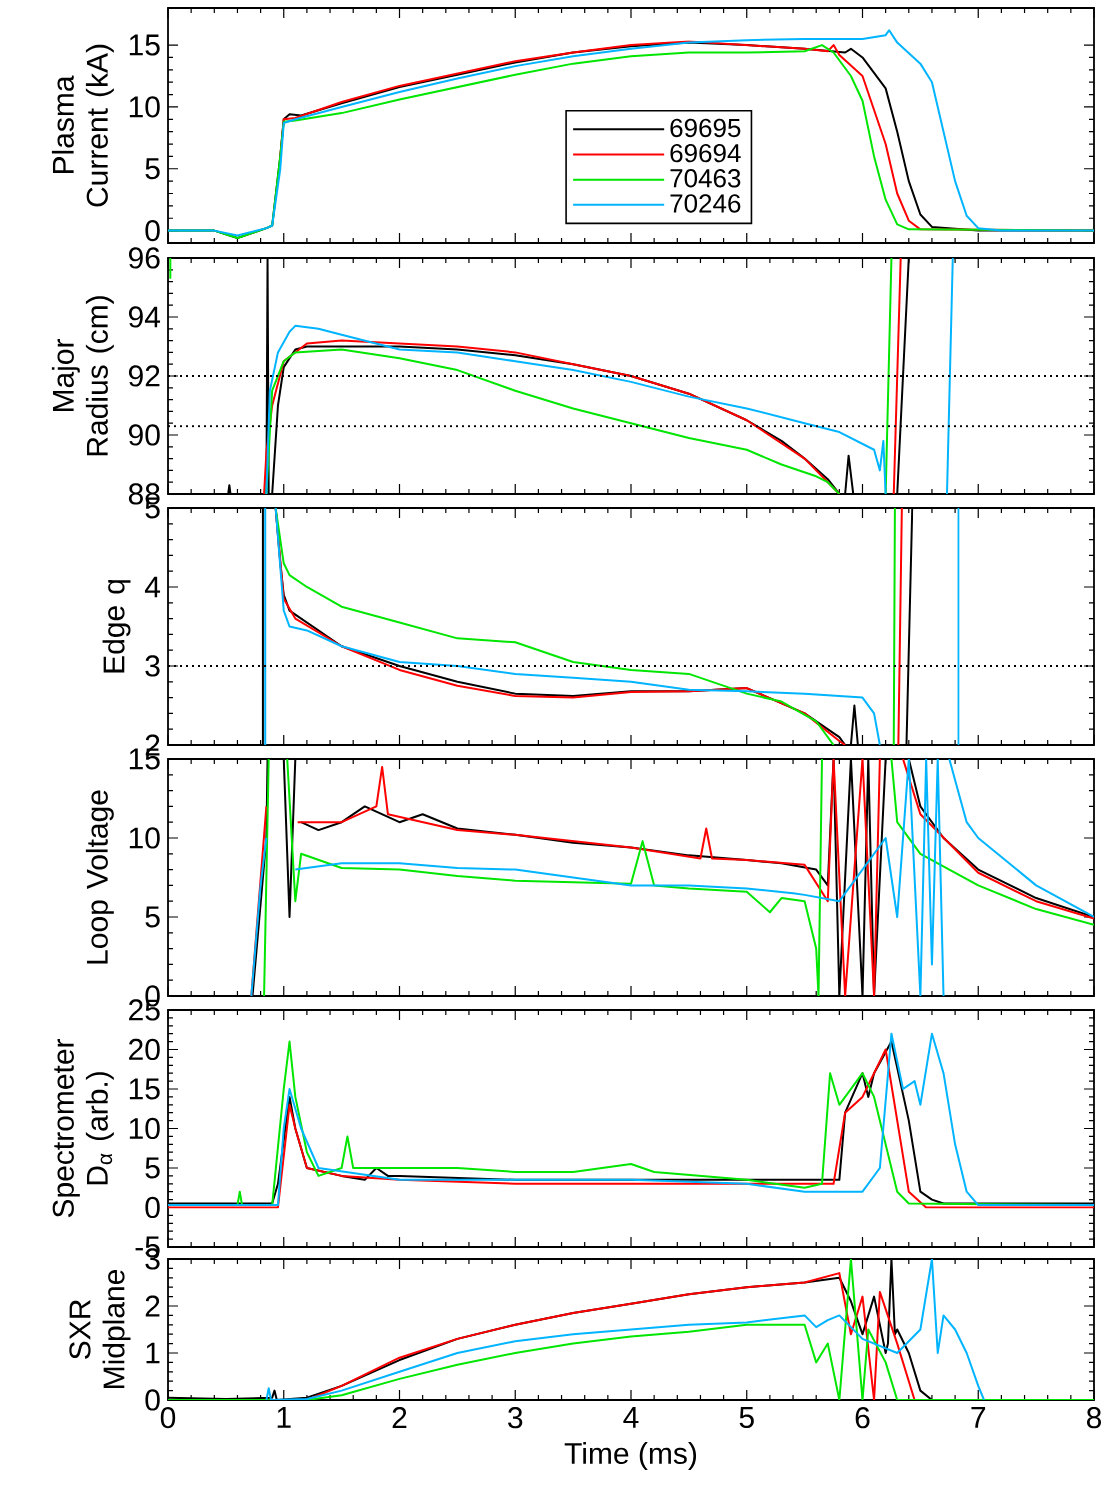 This screenshot has height=1508, width=1107. Describe the element at coordinates (746, 1417) in the screenshot. I see `x-tick-label: 5` at that location.